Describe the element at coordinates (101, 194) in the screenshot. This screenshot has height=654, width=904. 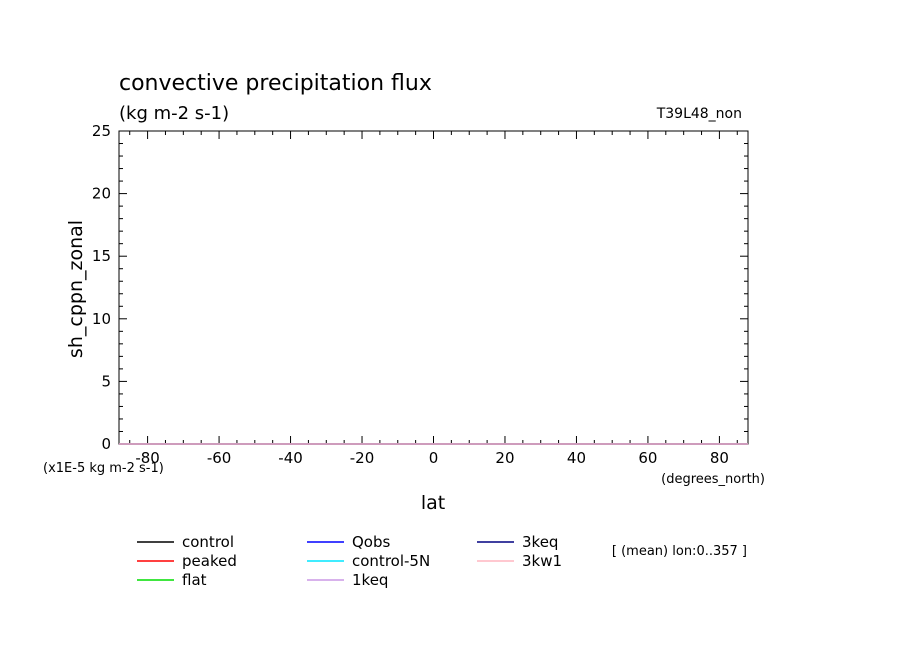
I see `y-tick-label: 20` at that location.